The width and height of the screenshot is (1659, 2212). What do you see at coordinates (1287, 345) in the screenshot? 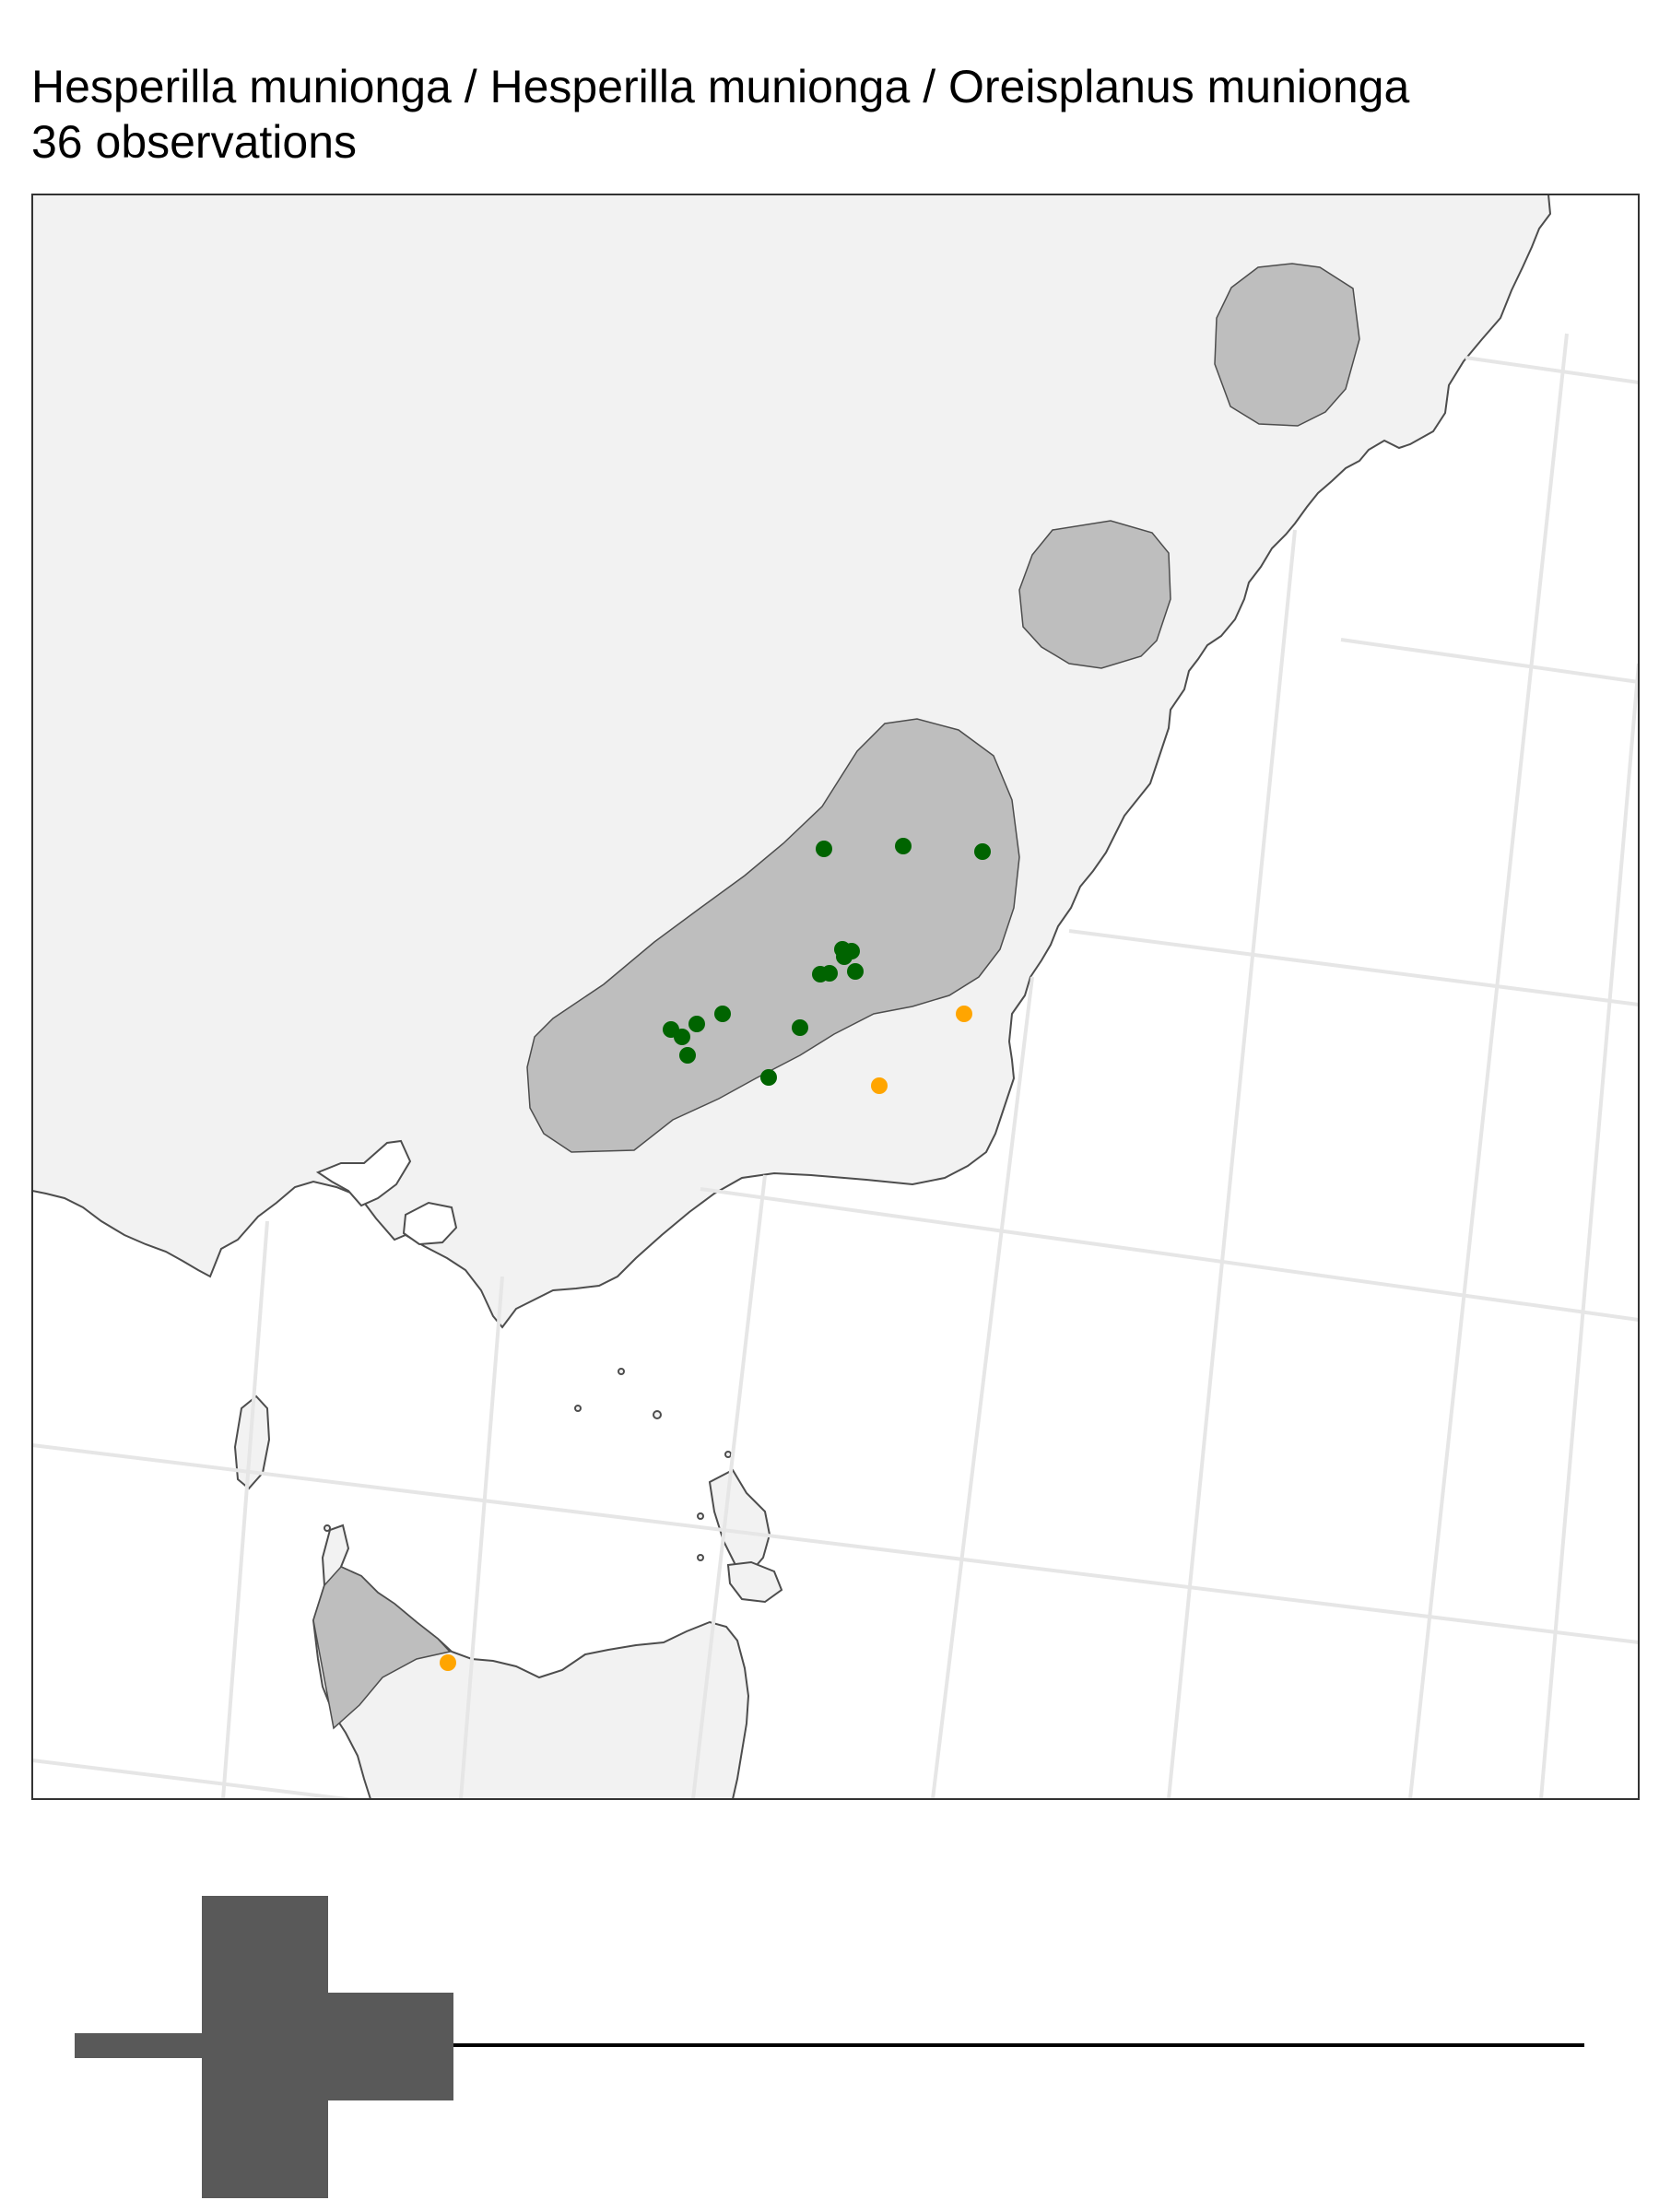
I see `range-region-northeast` at bounding box center [1287, 345].